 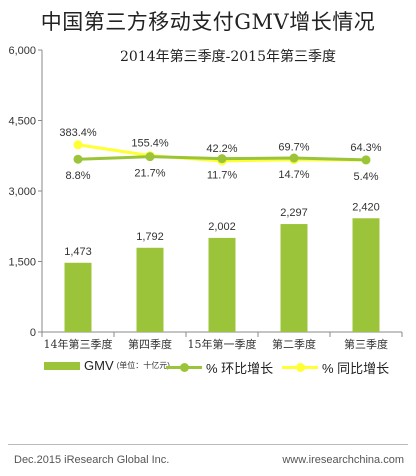 I want to click on legend-unit-gmv: (单位：十亿元), so click(x=143, y=365).